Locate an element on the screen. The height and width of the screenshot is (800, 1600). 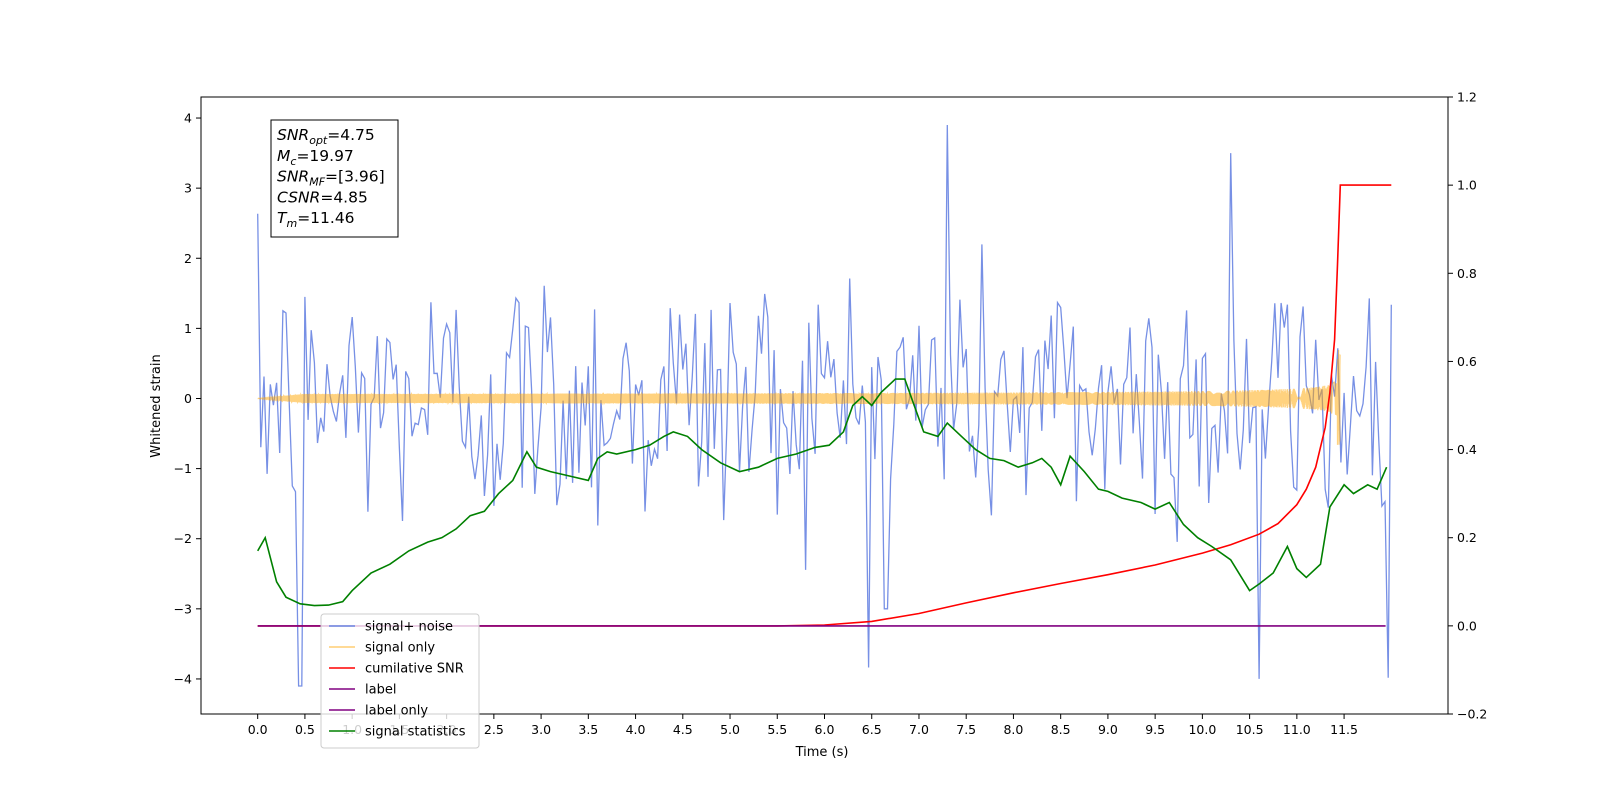
annotation-line: SNRMF=[3.96] is located at coordinates (331, 178).